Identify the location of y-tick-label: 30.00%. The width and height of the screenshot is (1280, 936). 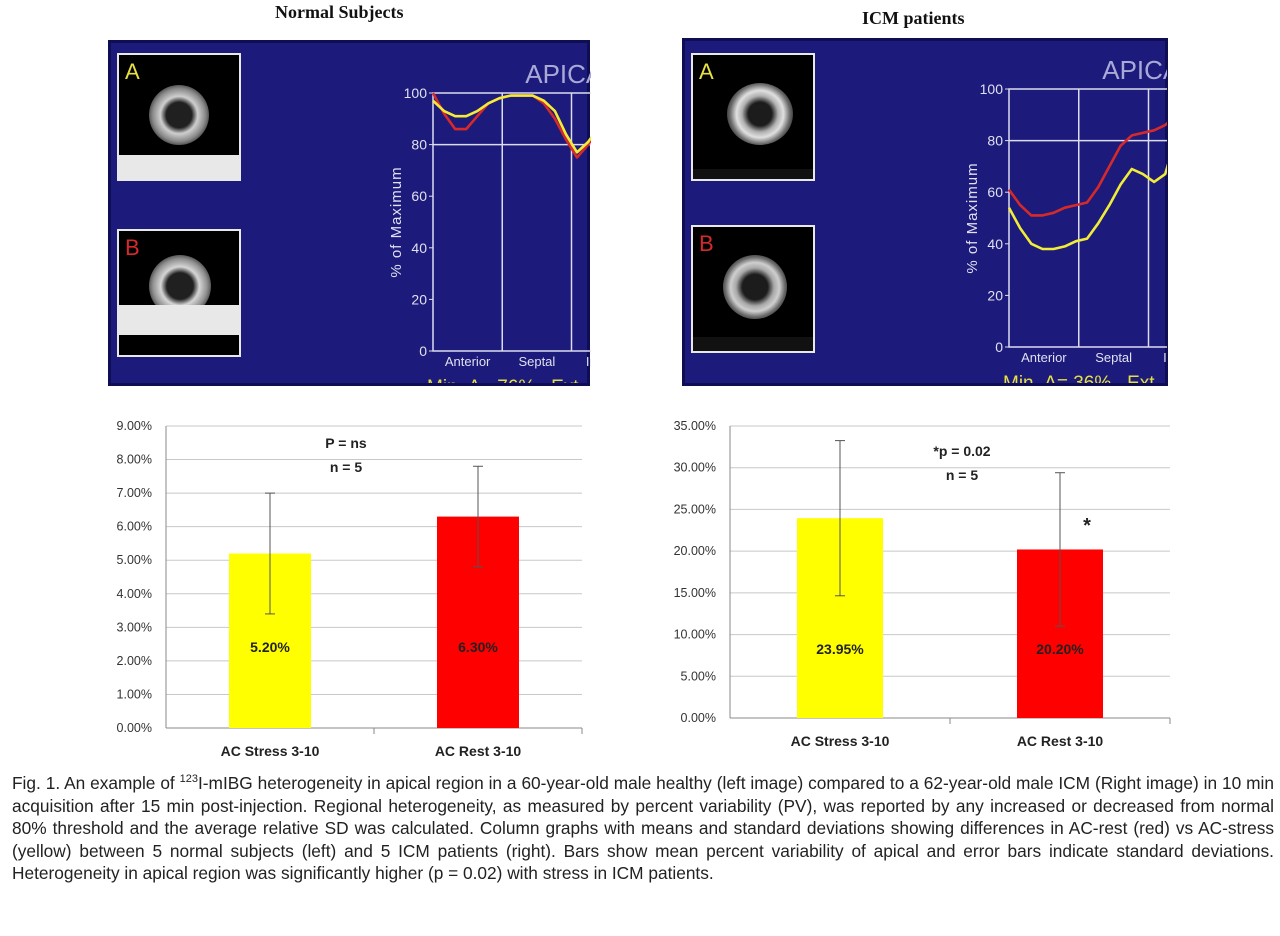
(695, 468).